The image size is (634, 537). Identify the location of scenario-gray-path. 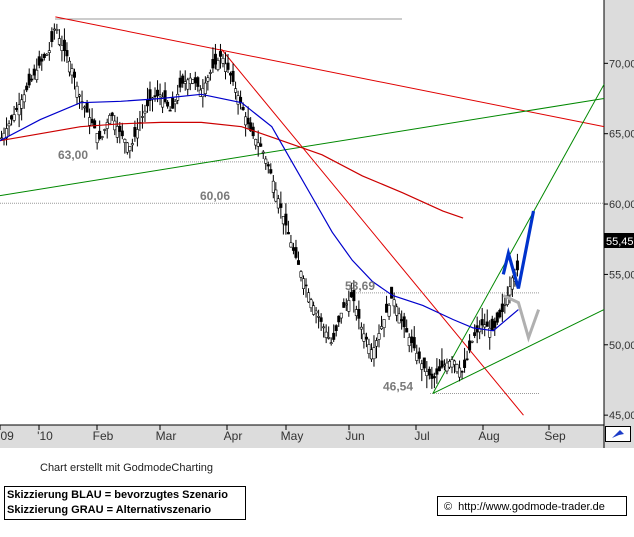
(521, 318).